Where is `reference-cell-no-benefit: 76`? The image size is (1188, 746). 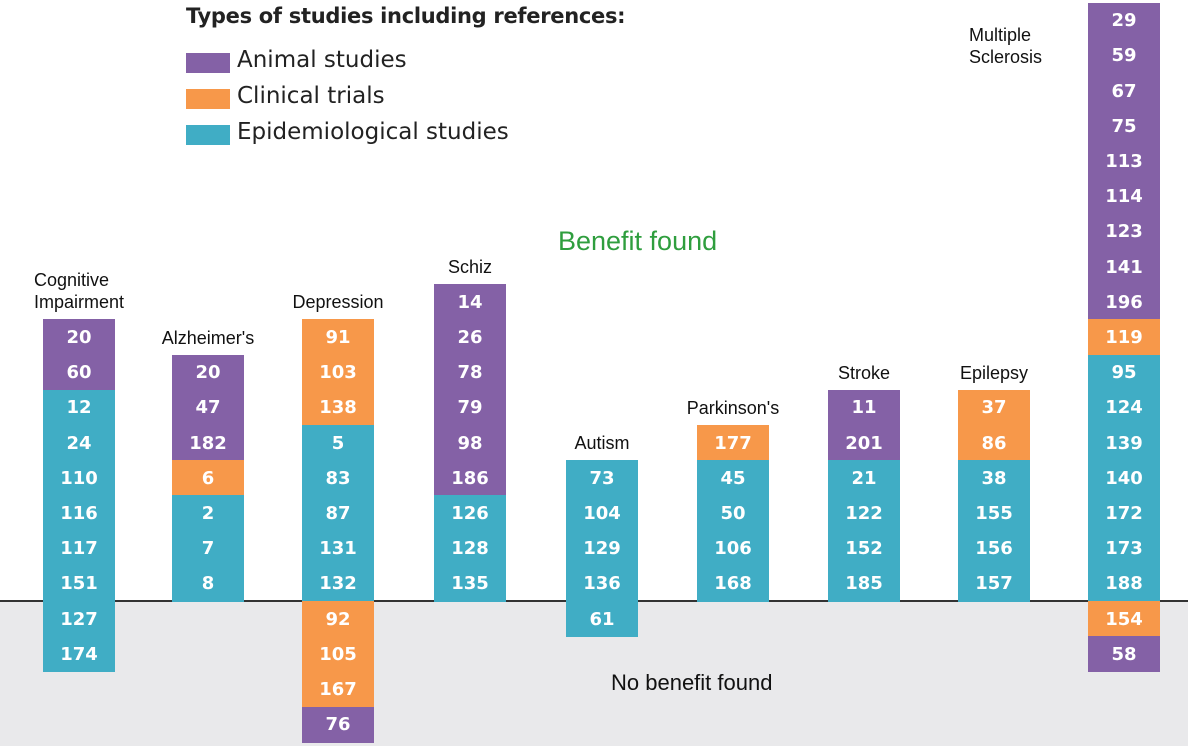
reference-cell-no-benefit: 76 is located at coordinates (338, 724).